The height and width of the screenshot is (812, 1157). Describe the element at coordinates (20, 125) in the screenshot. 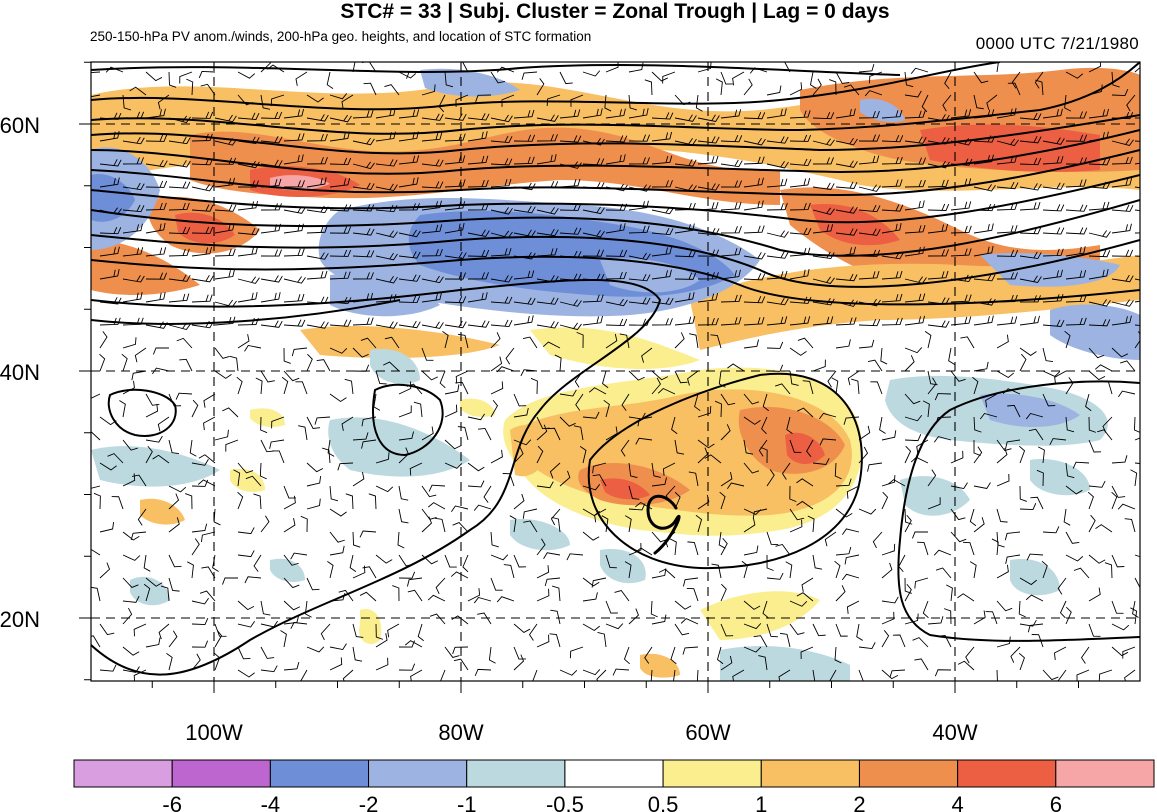

I see `lat-label-60: 60N` at that location.